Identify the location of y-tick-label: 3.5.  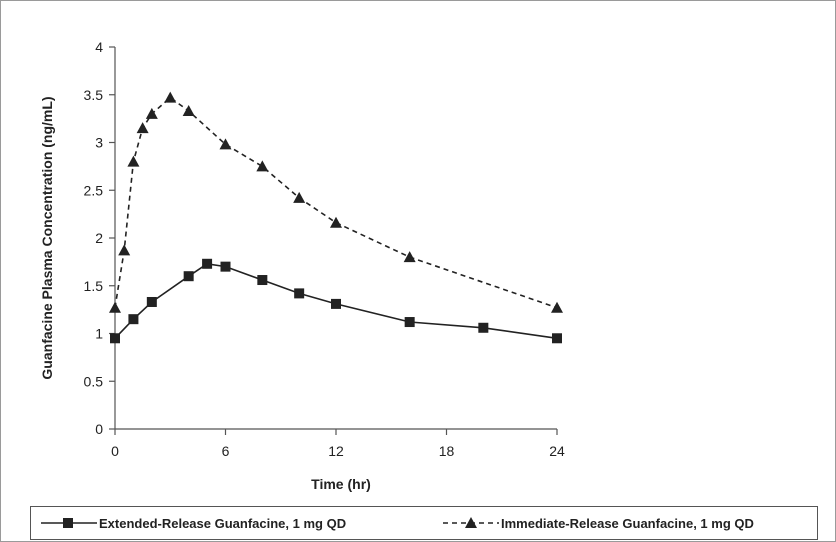
(94, 95).